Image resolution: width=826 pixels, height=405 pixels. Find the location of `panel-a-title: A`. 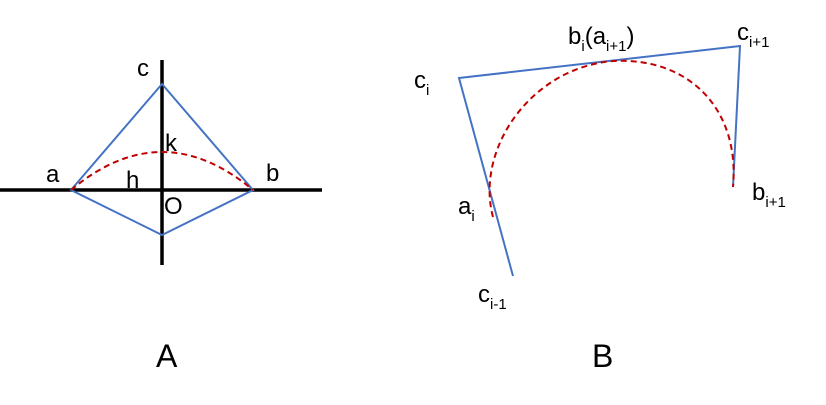

panel-a-title: A is located at coordinates (167, 356).